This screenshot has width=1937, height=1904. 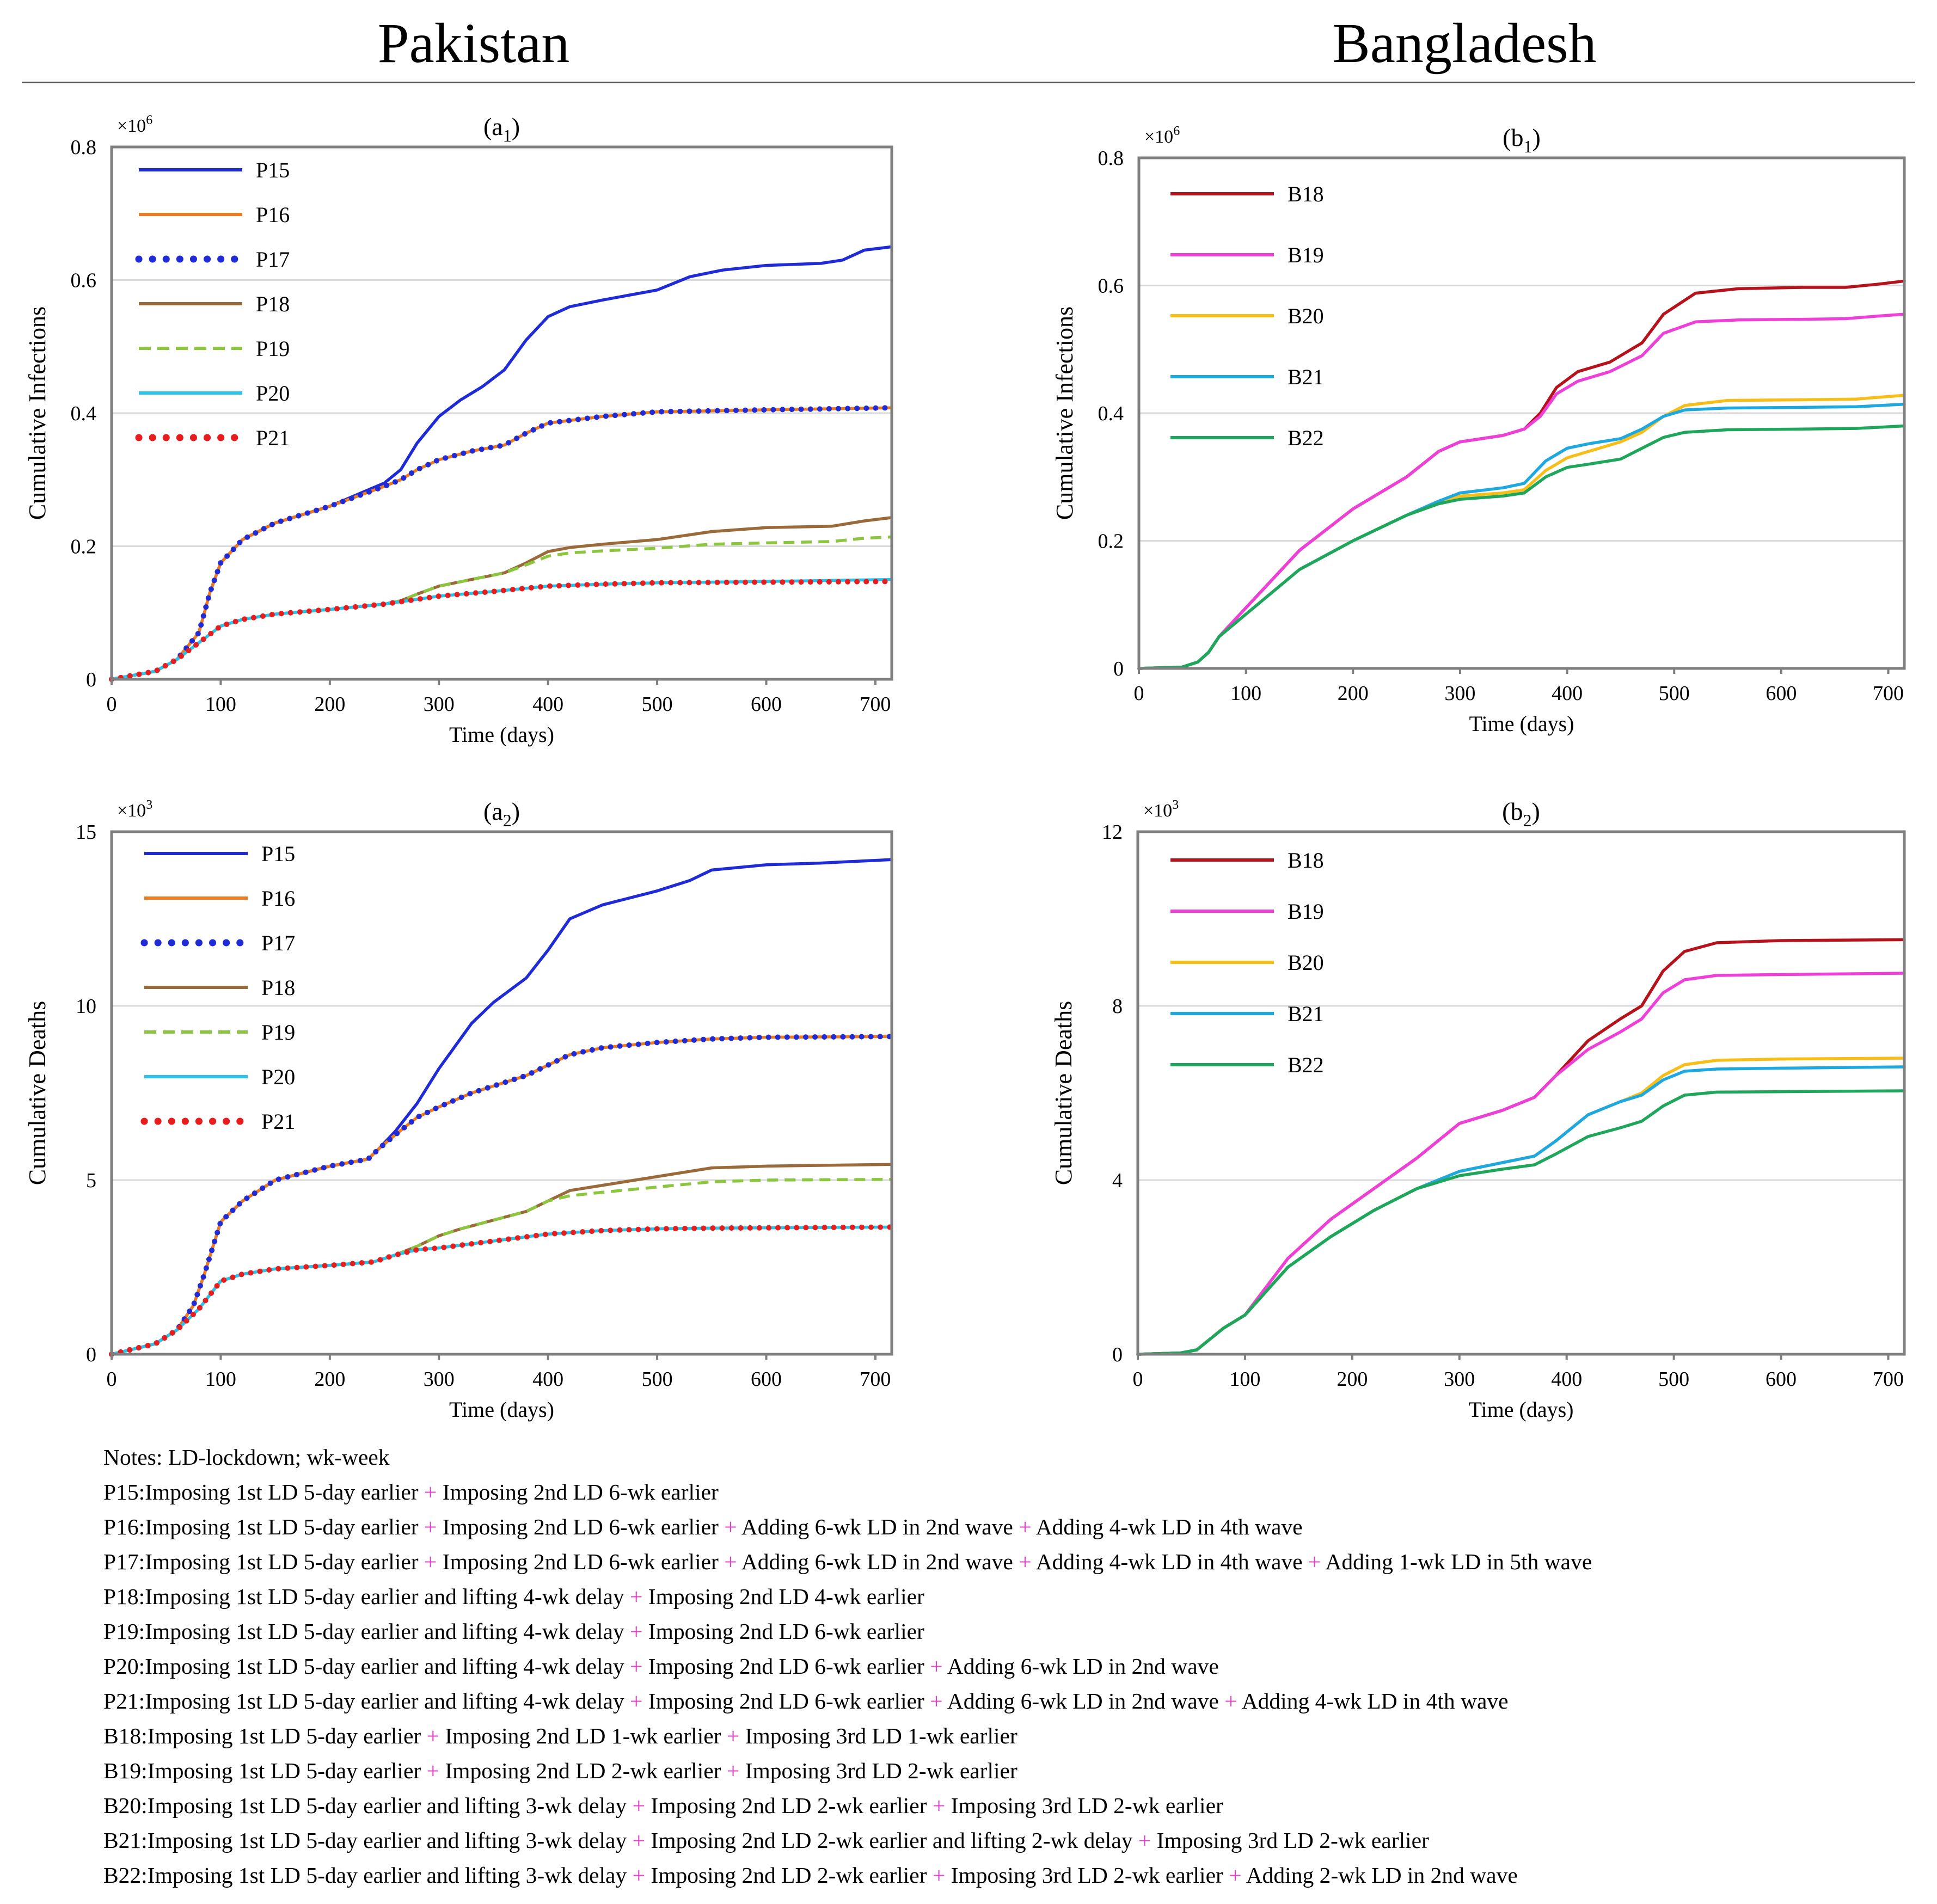 I want to click on legend-label-B18: B18, so click(x=1306, y=860).